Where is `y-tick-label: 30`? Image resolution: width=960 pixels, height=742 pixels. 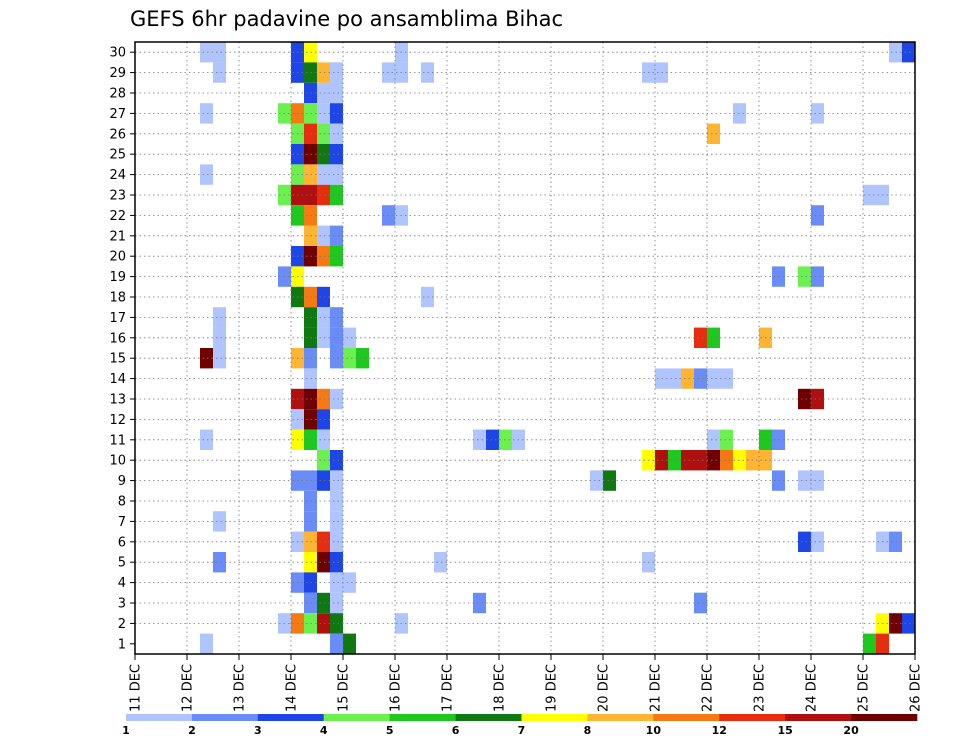 y-tick-label: 30 is located at coordinates (117, 53).